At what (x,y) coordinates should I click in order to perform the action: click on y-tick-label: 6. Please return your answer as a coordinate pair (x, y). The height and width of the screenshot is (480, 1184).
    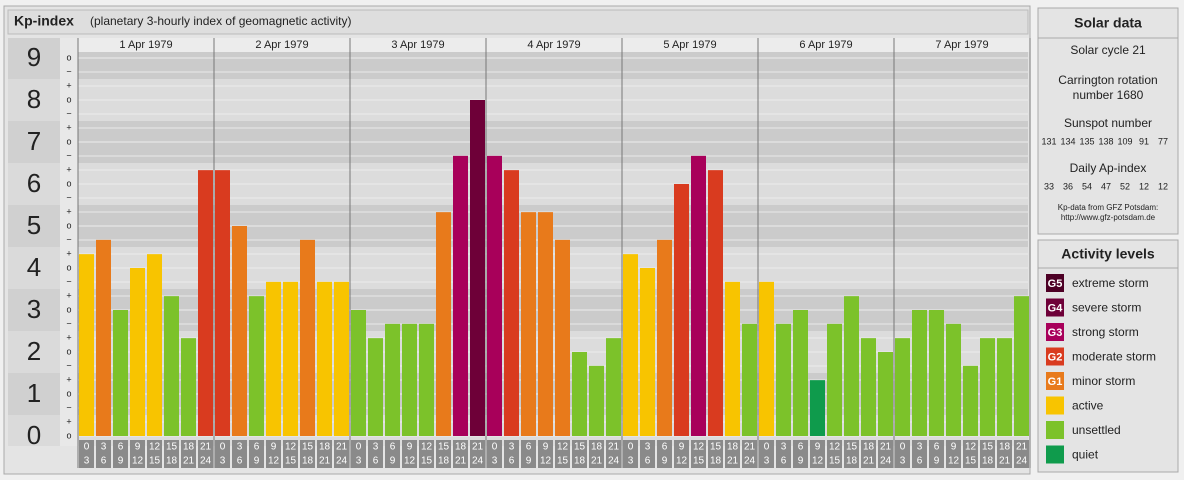
    Looking at the image, I should click on (34, 183).